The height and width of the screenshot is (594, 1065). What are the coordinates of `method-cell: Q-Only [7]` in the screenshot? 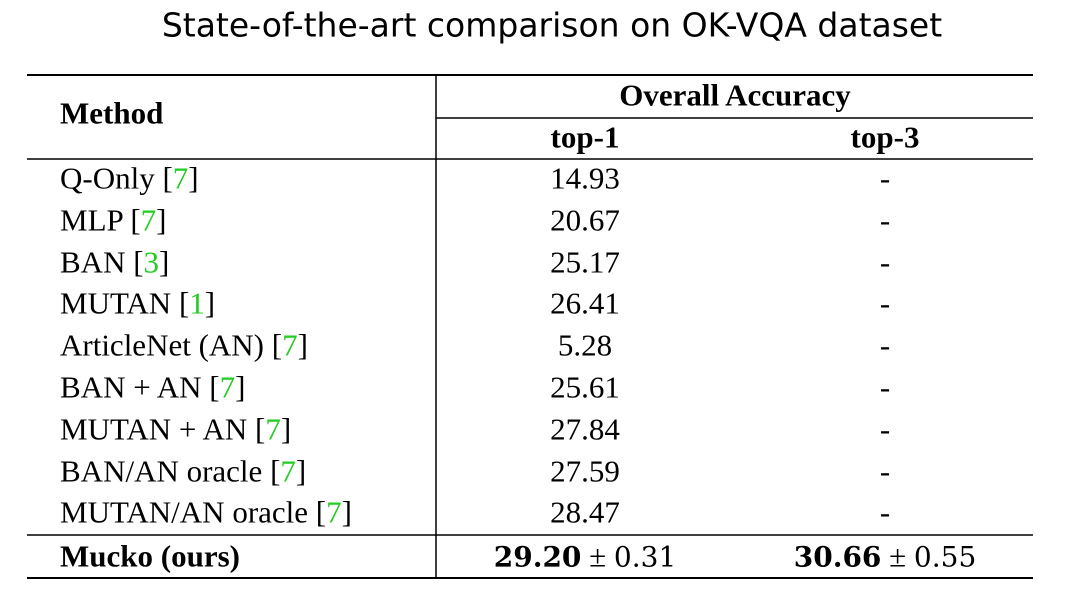 It's located at (129, 178).